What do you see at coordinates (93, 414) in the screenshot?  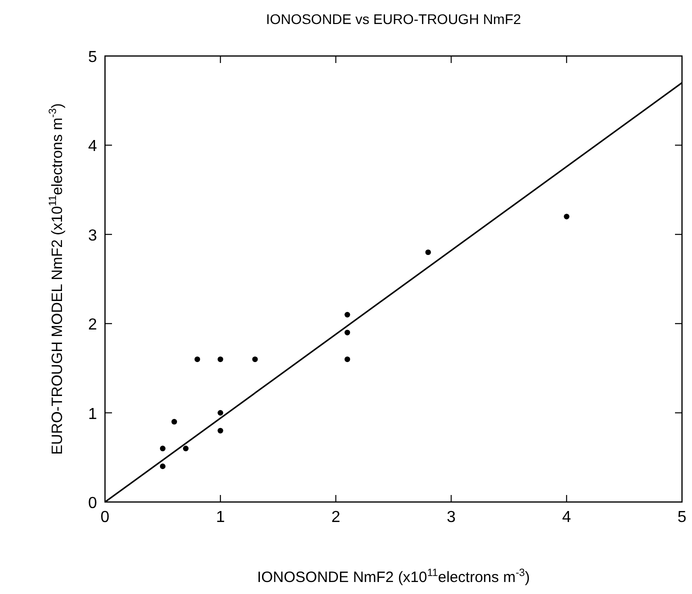 I see `y-tick-label: 1` at bounding box center [93, 414].